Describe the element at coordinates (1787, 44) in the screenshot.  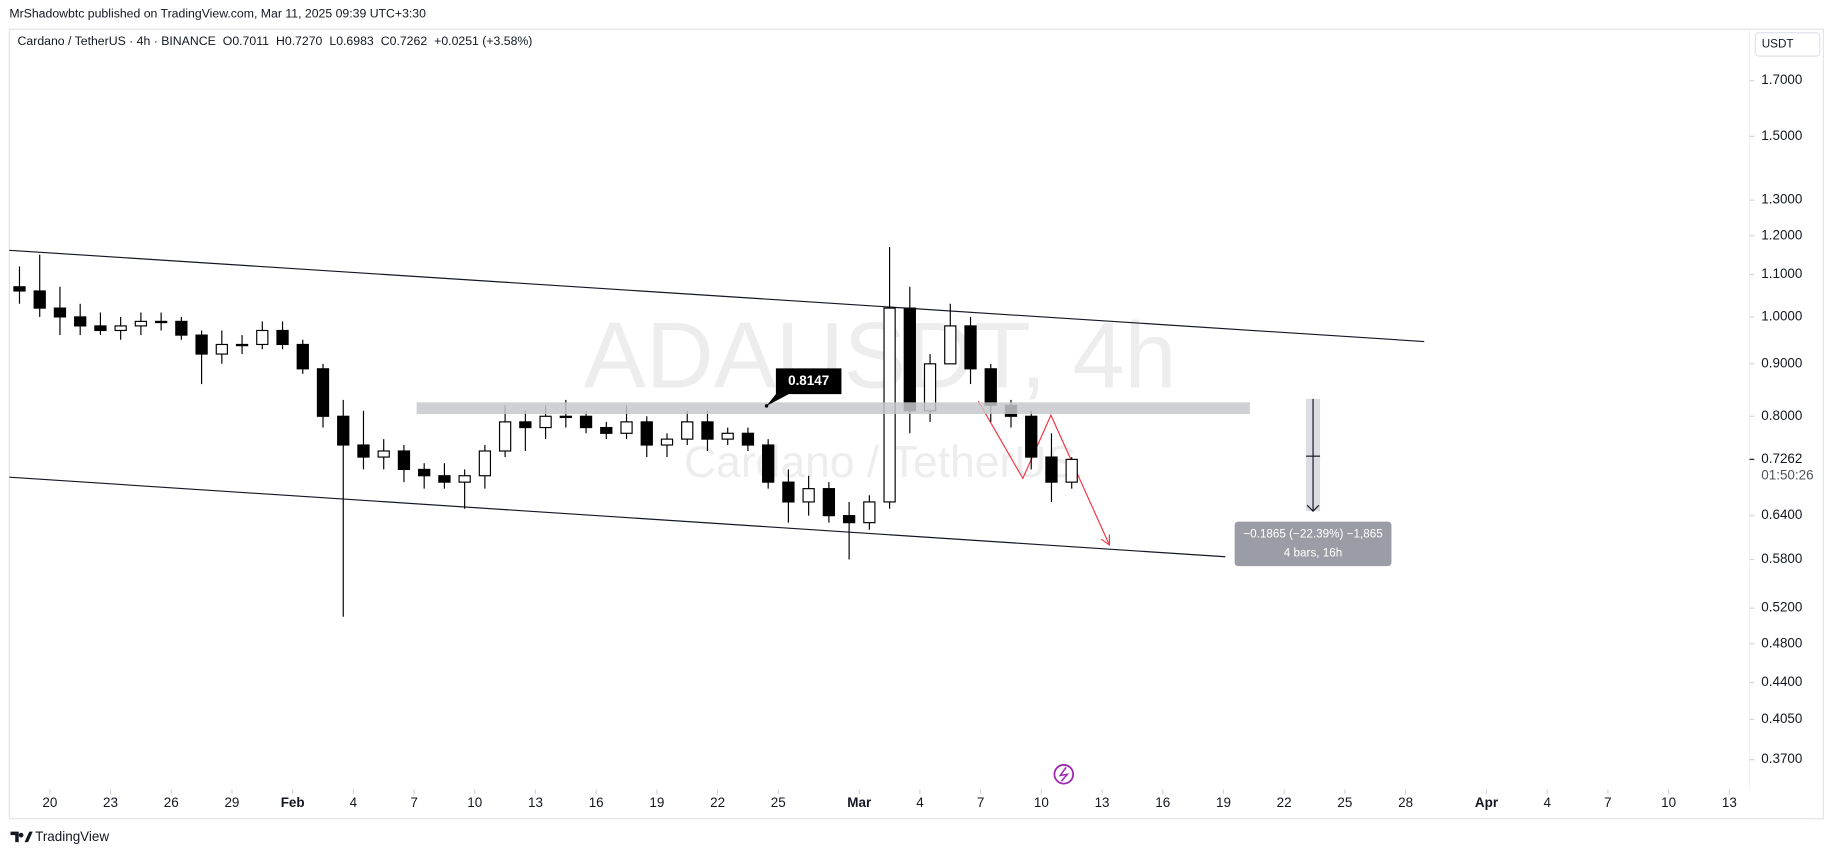
I see `currency-box` at that location.